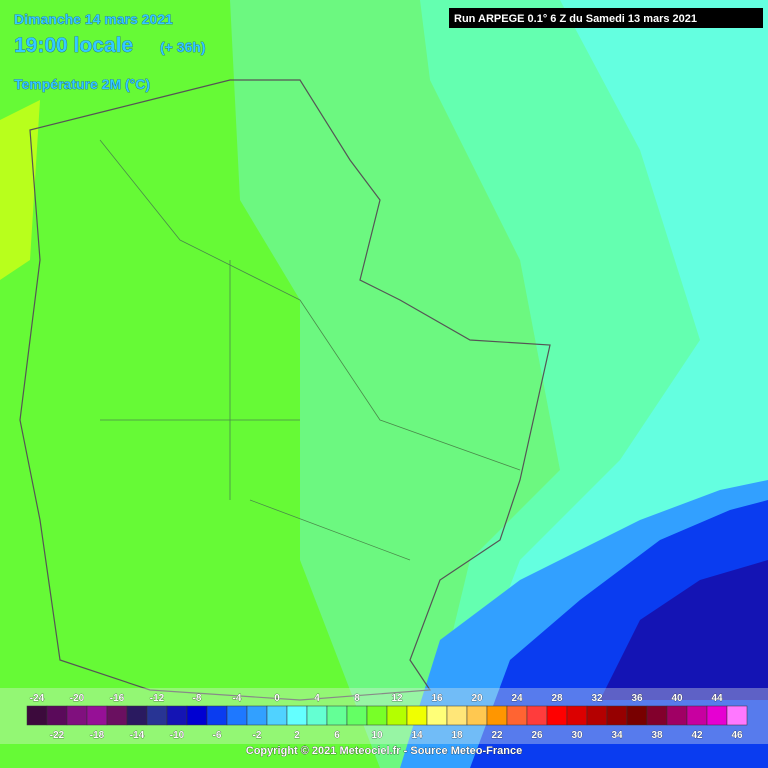  Describe the element at coordinates (457, 735) in the screenshot. I see `legend-label: 18` at that location.